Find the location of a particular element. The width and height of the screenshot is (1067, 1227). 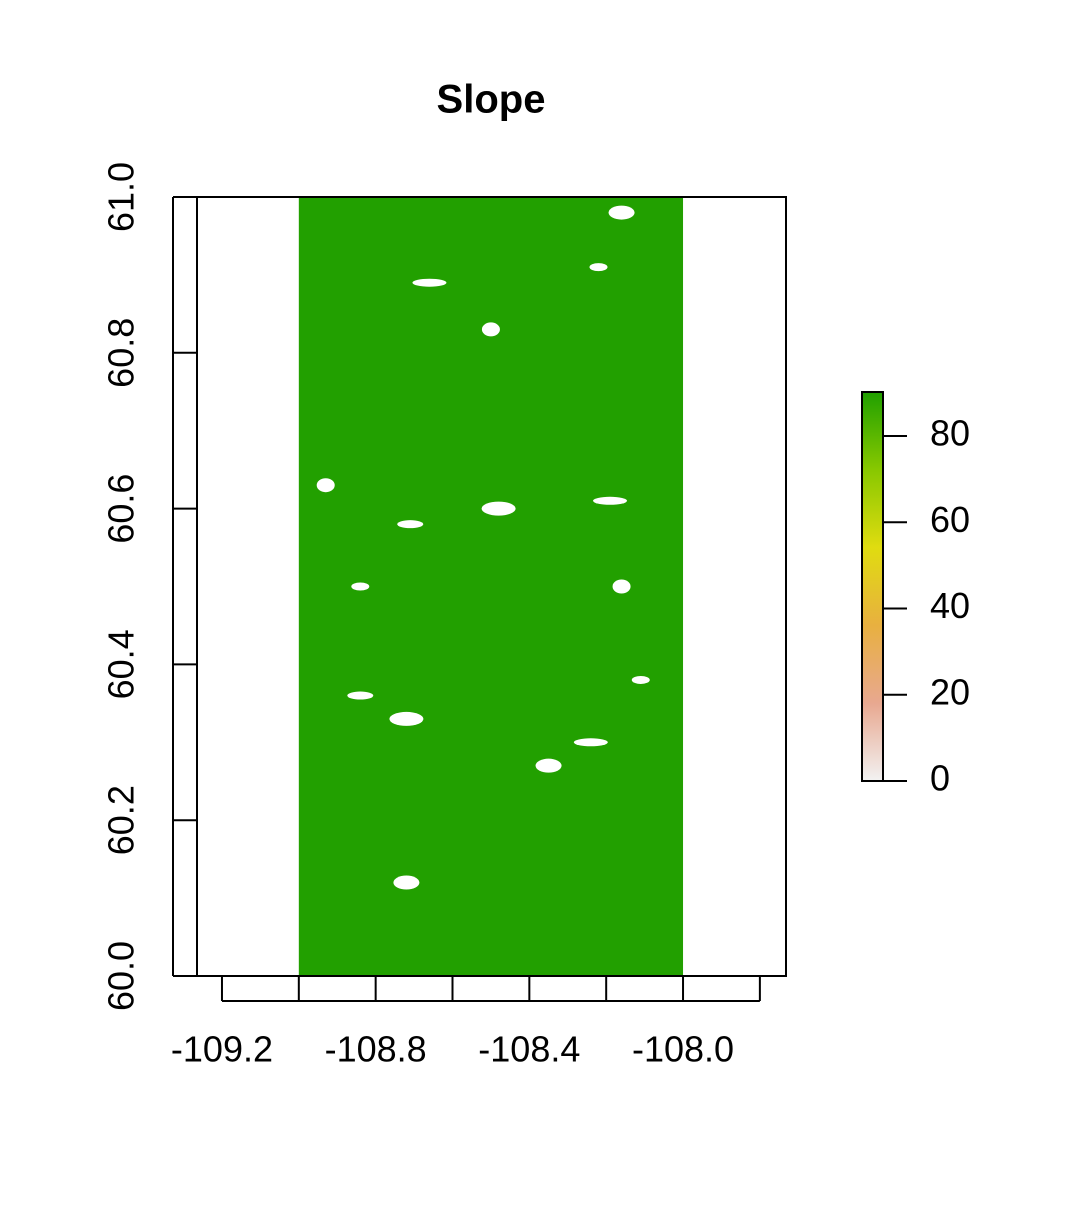

y-tick-label: 60.2 is located at coordinates (121, 820).